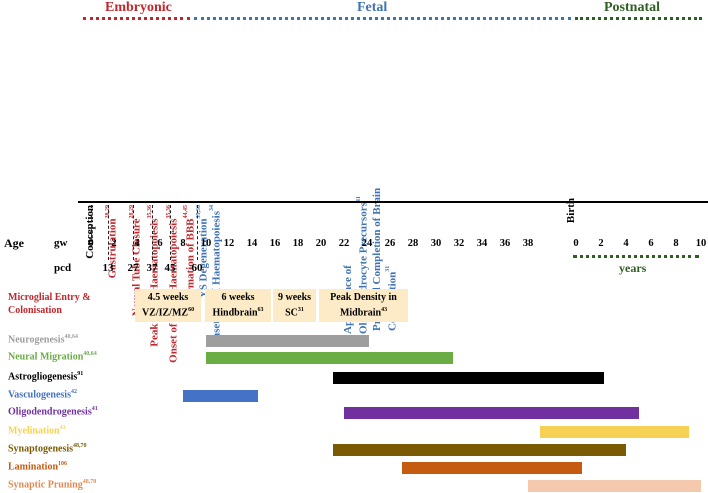 The image size is (708, 493). I want to click on pcd-value: 45, so click(170, 268).